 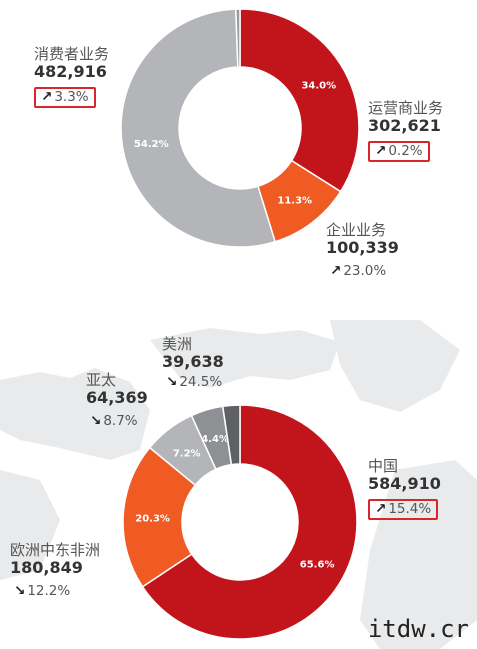 I want to click on china-change-badge: ↗ 15.4%, so click(x=403, y=509).